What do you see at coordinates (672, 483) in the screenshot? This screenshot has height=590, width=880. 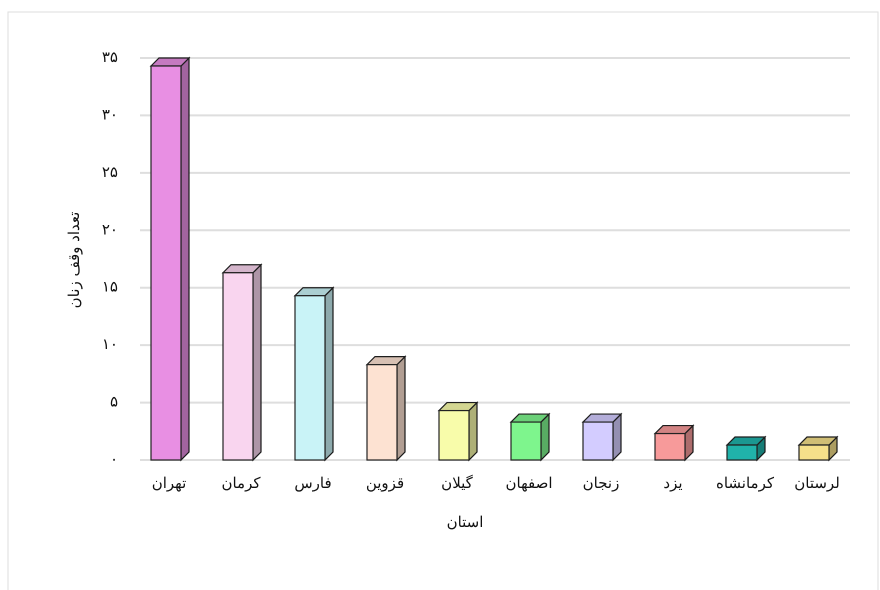 I see `x-tick-label: یزد` at bounding box center [672, 483].